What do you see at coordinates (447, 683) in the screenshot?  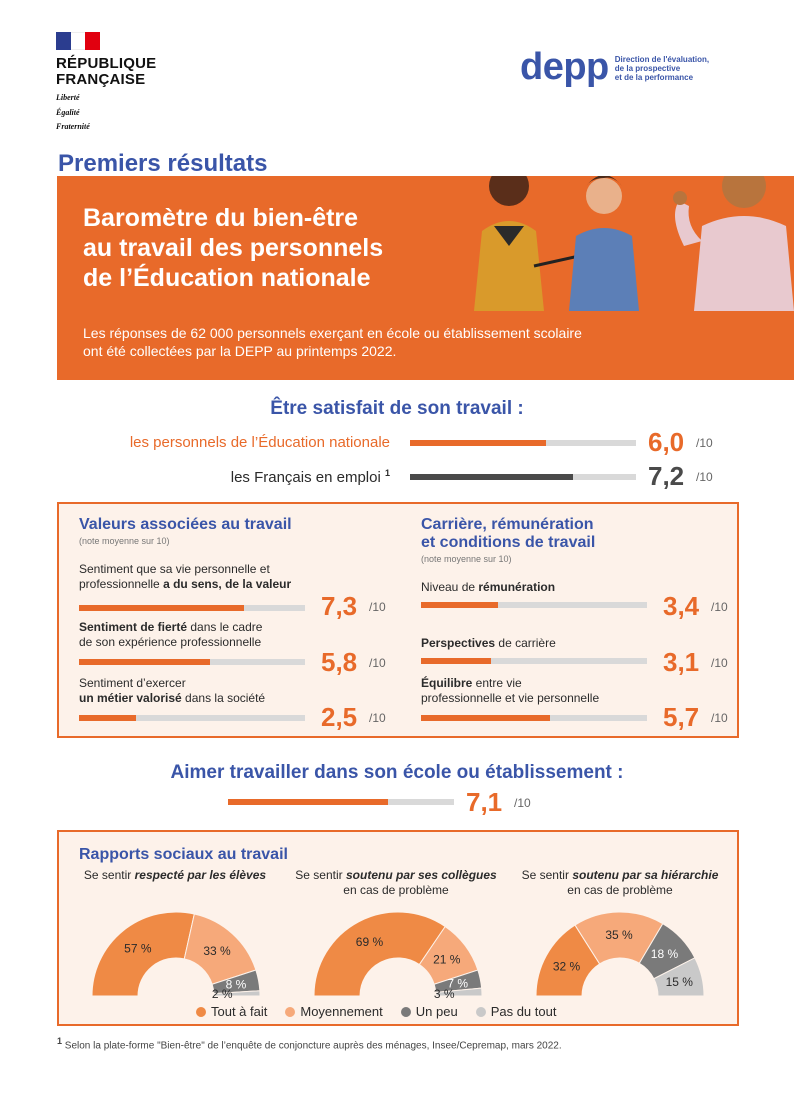 I see `career-item-equilibre-bold: Équilibre` at bounding box center [447, 683].